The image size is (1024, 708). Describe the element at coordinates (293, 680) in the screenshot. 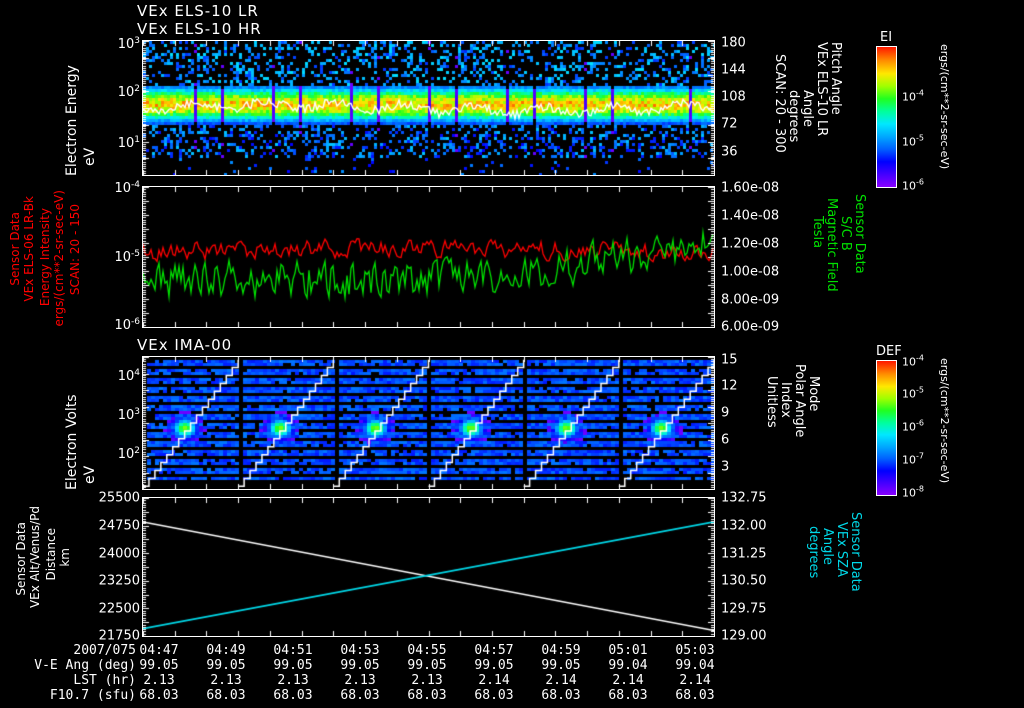

I see `table-cell-lst-2: 2.13` at that location.